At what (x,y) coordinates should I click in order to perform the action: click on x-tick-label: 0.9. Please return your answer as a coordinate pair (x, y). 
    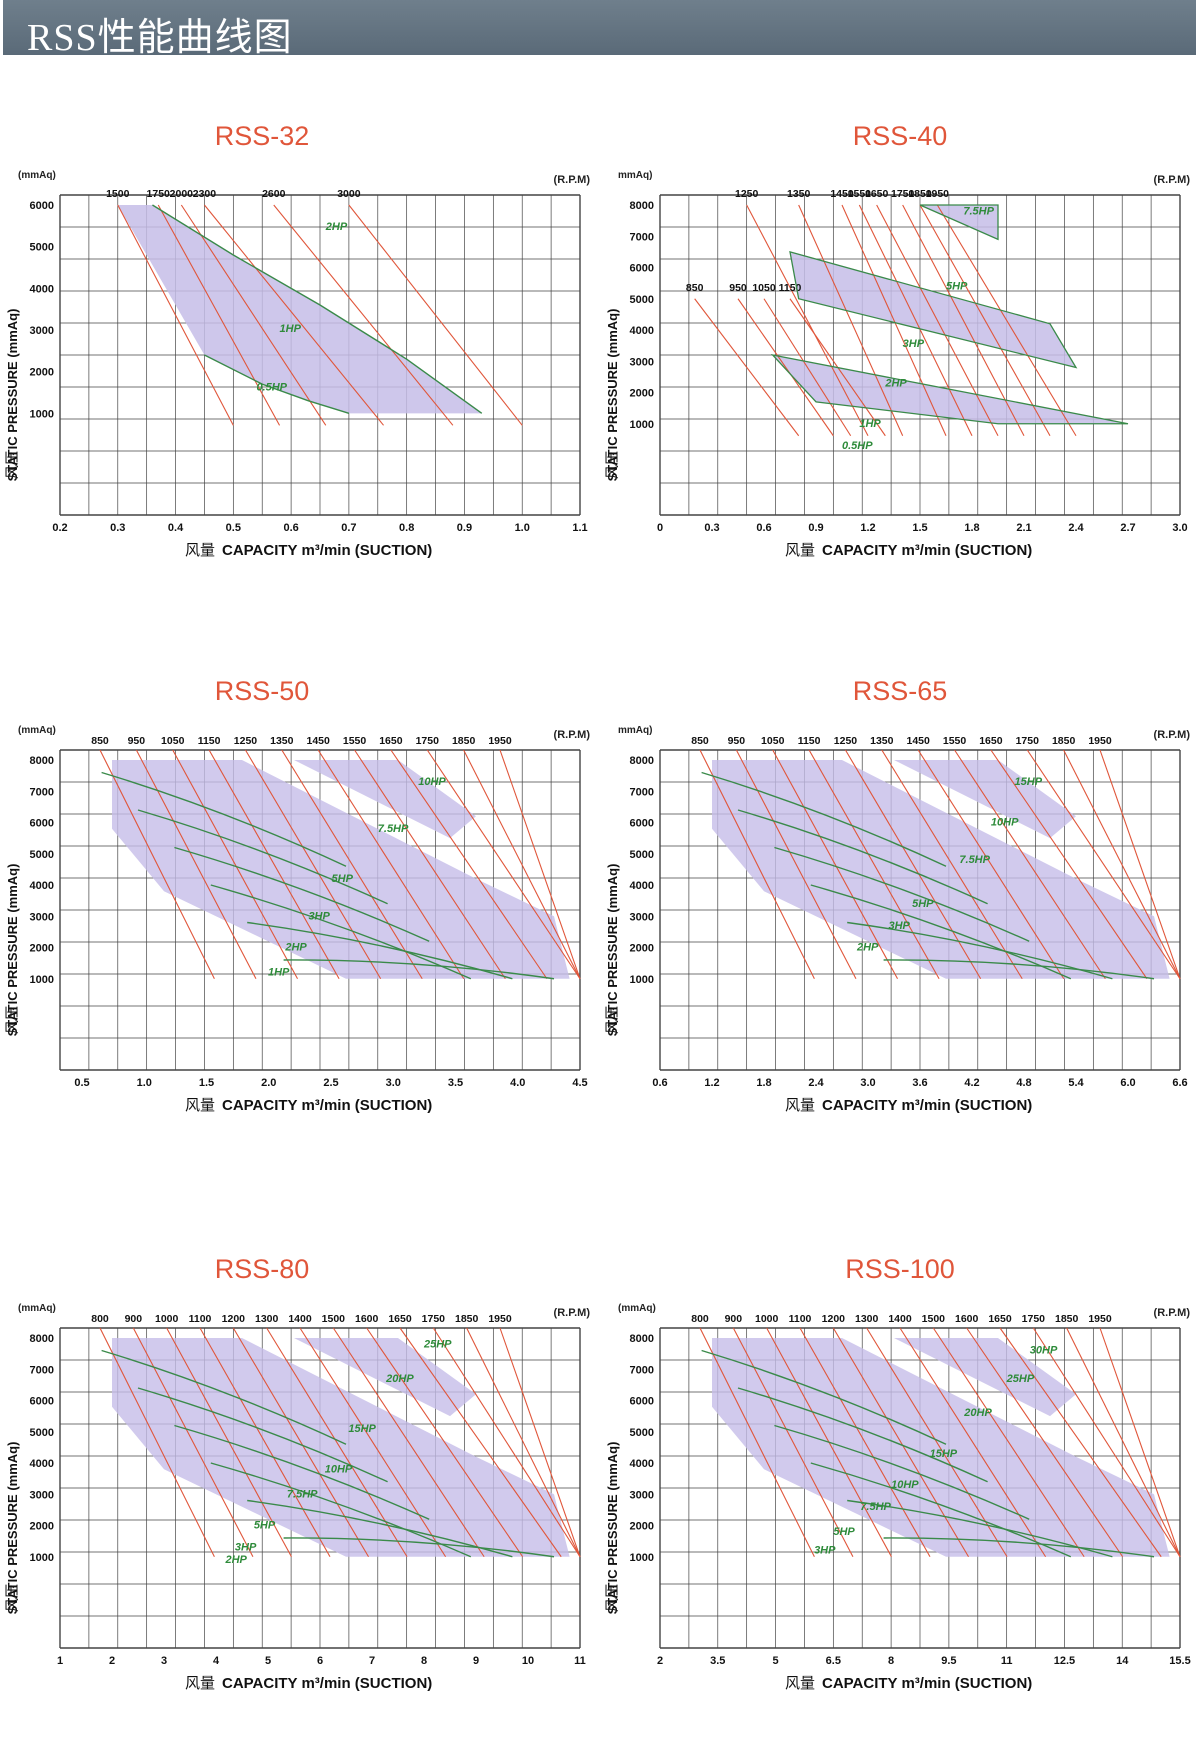
    Looking at the image, I should click on (815, 528).